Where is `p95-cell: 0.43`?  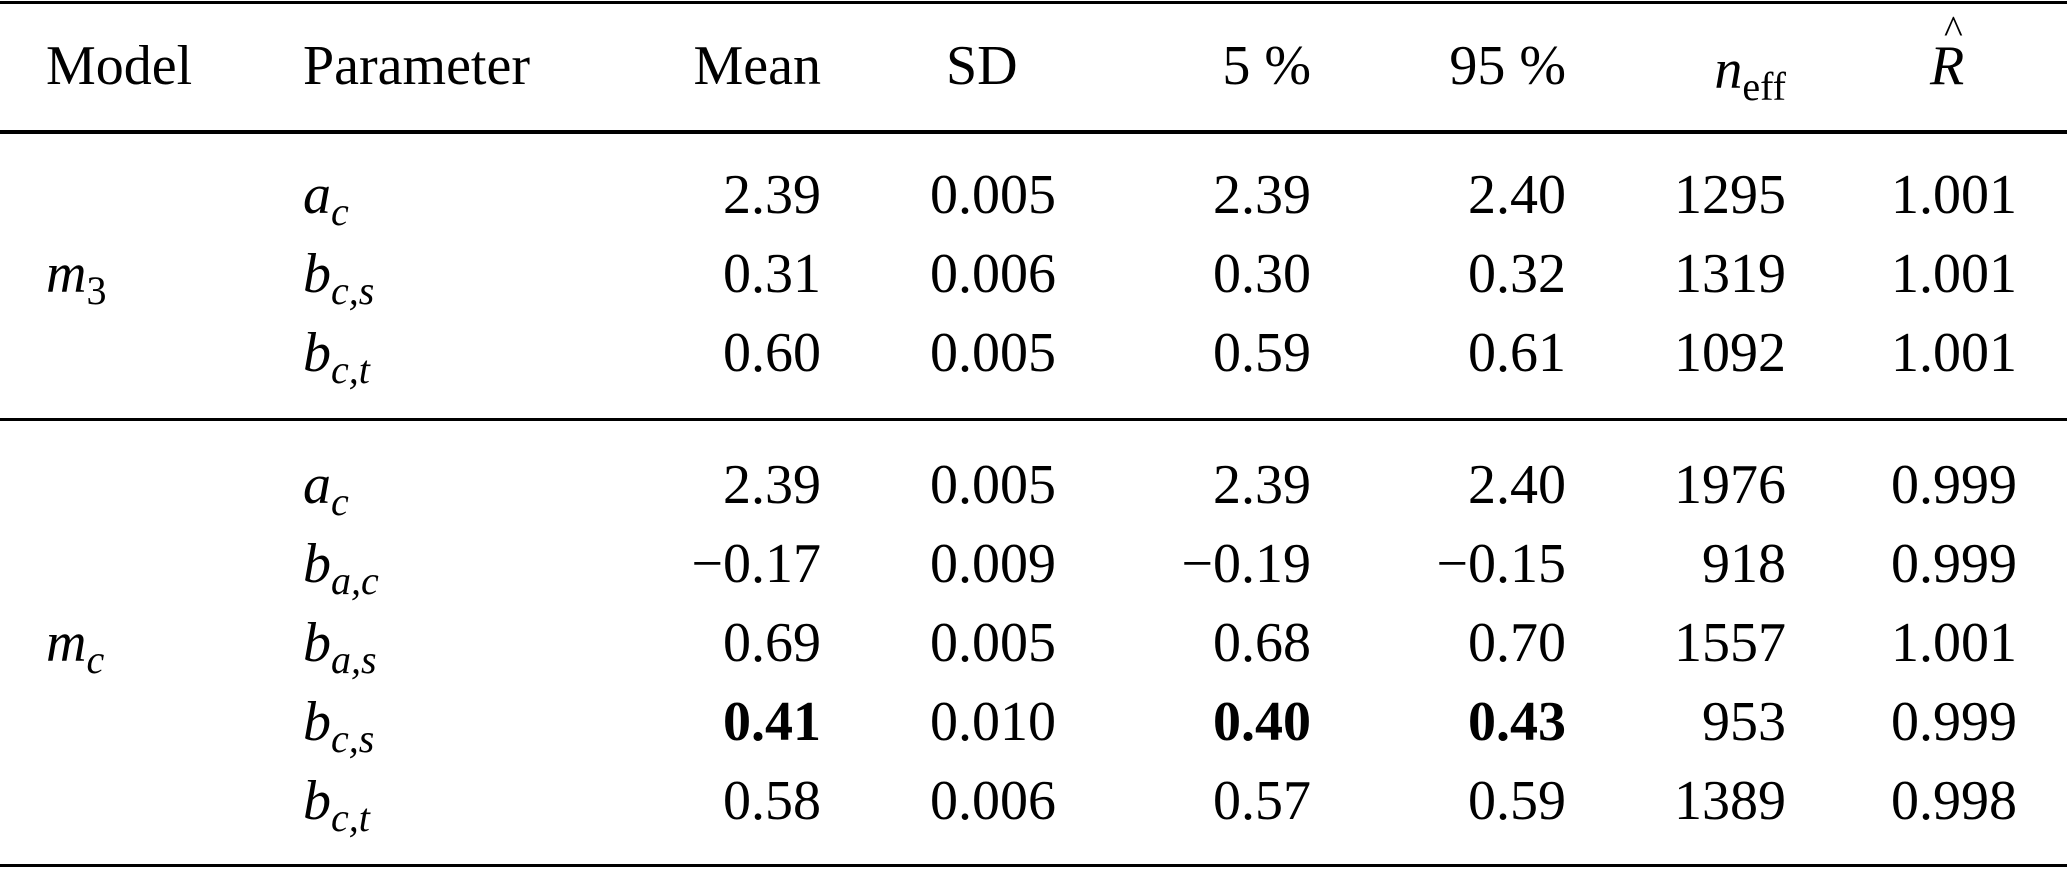 p95-cell: 0.43 is located at coordinates (1517, 722).